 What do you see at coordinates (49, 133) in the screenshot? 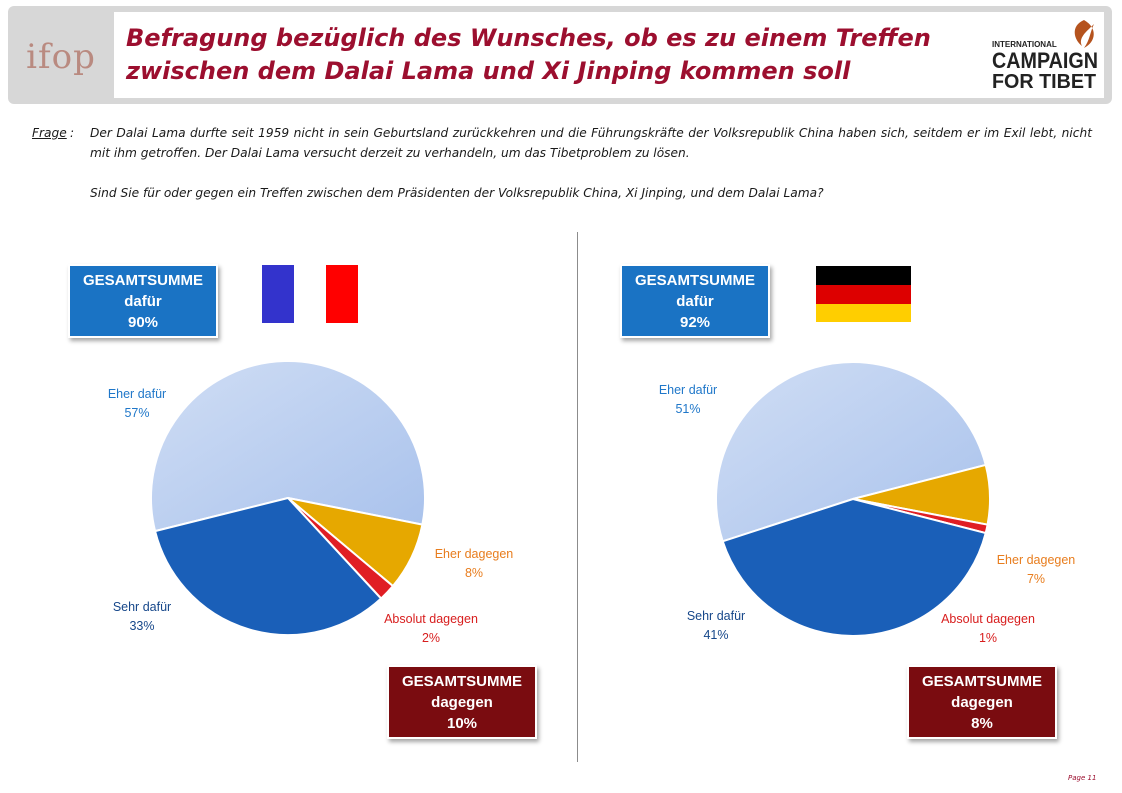
I see `question-label: Frage` at bounding box center [49, 133].